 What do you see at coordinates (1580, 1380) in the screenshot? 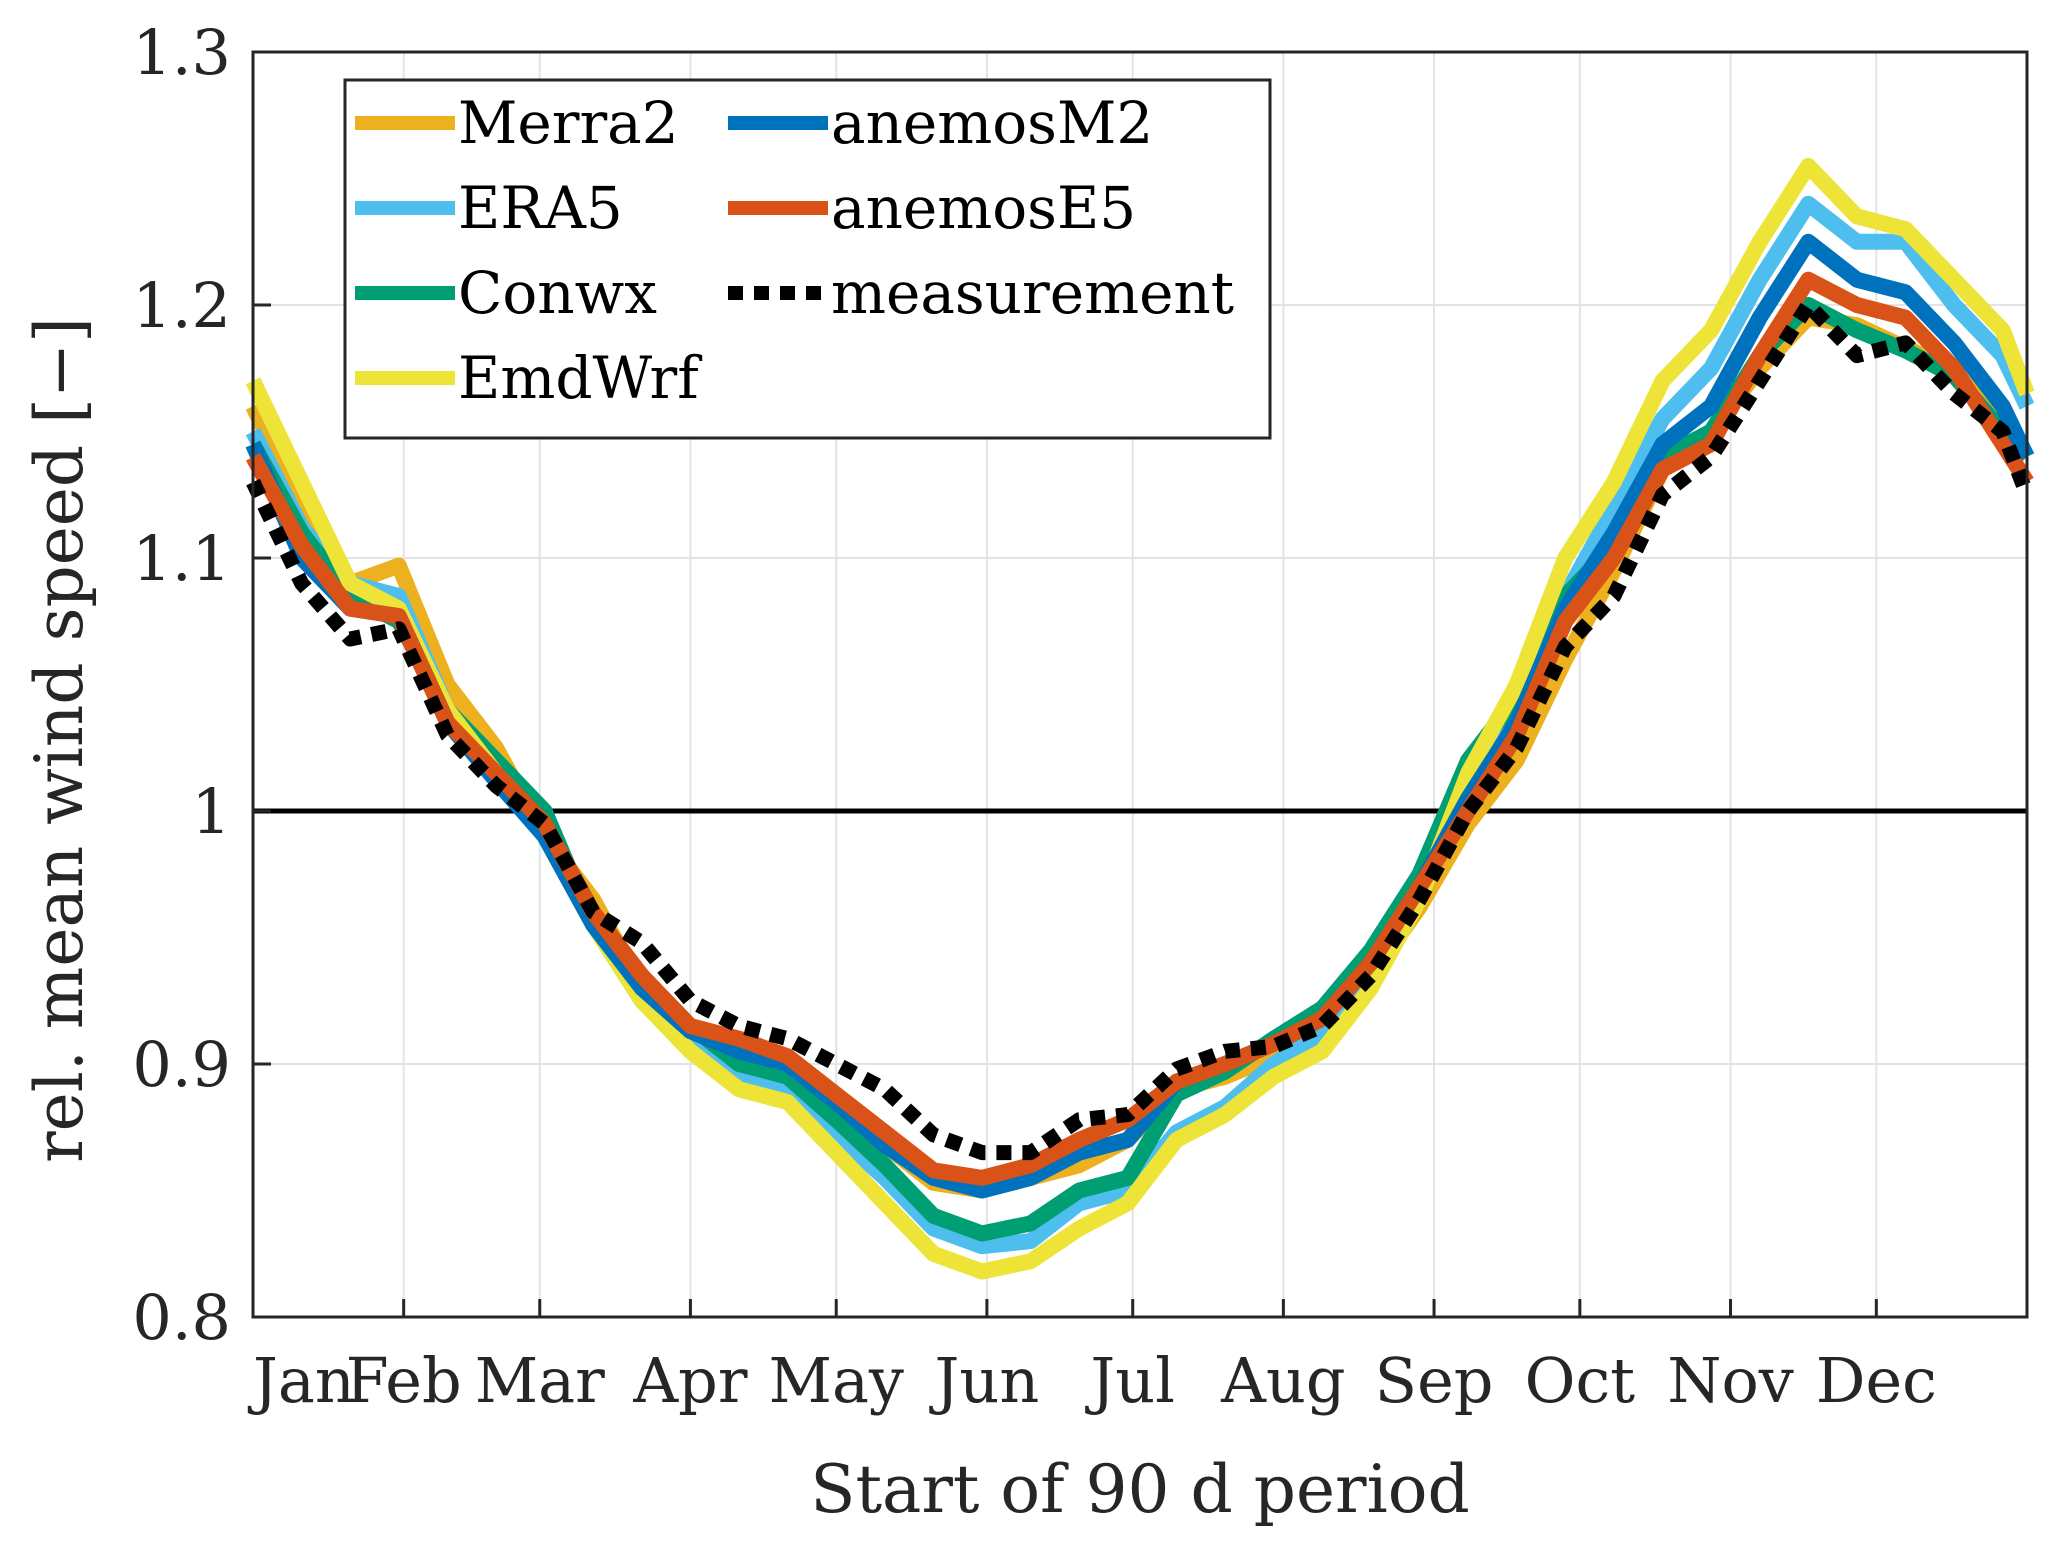
I see `x-tick-label: Oct` at bounding box center [1580, 1380].